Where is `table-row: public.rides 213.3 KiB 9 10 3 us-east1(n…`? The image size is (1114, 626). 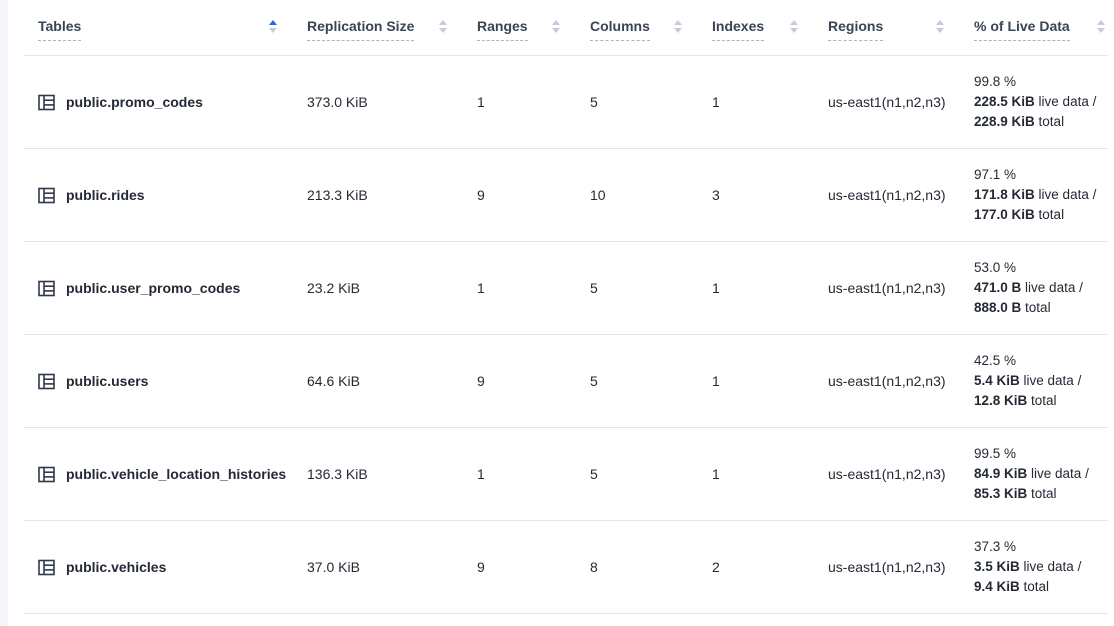
table-row: public.rides 213.3 KiB 9 10 3 us-east1(n… is located at coordinates (566, 195).